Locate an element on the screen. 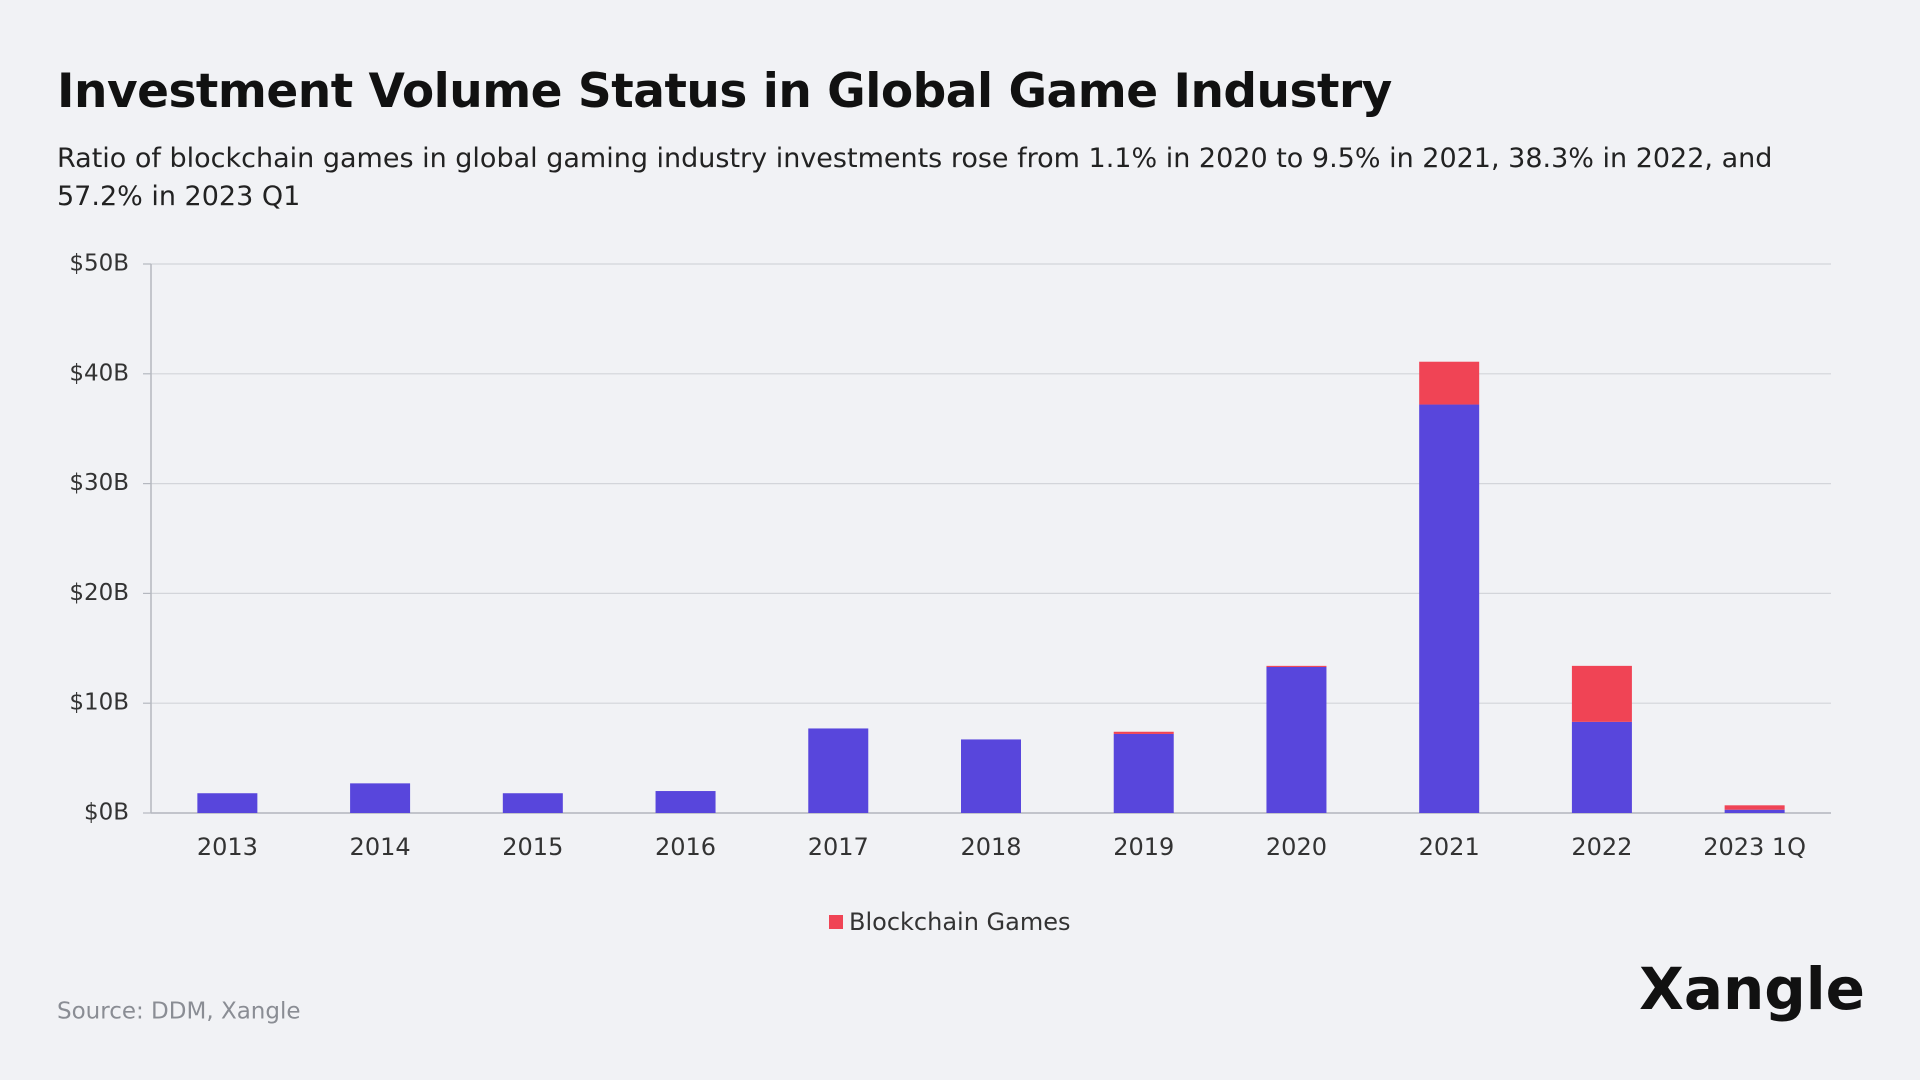  x-tick-label: 2018 is located at coordinates (990, 847).